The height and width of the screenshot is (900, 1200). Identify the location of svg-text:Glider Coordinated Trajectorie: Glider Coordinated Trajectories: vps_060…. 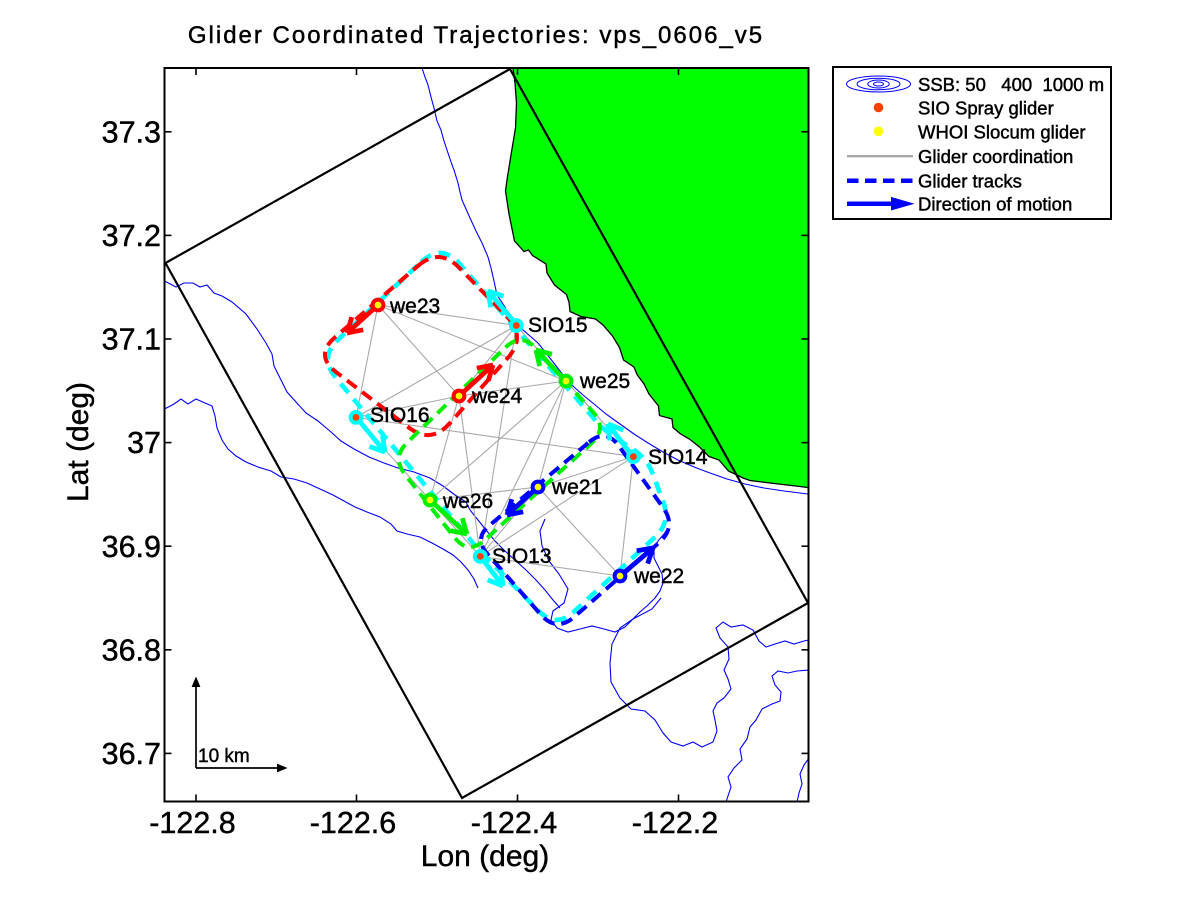
(476, 35).